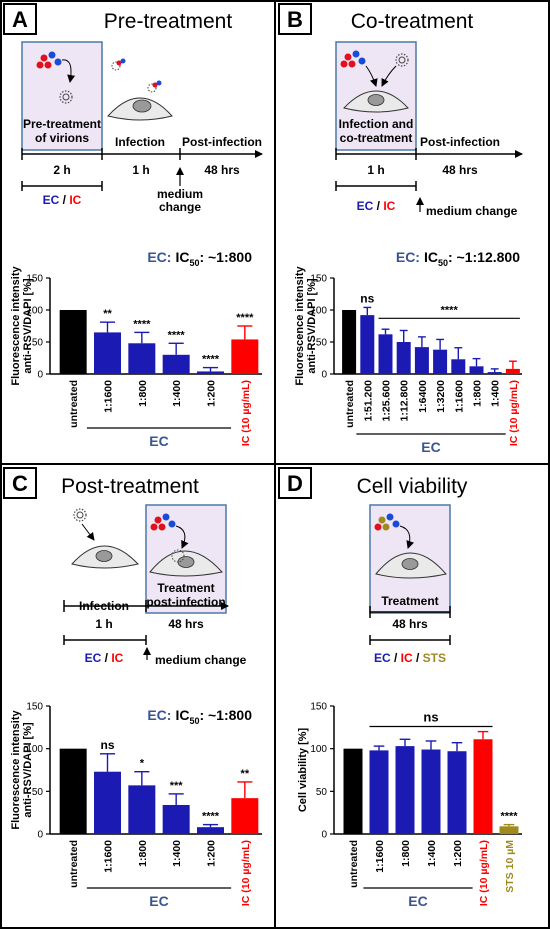 The height and width of the screenshot is (929, 550). Describe the element at coordinates (387, 401) in the screenshot. I see `x-tick-label: 1:25.600` at that location.